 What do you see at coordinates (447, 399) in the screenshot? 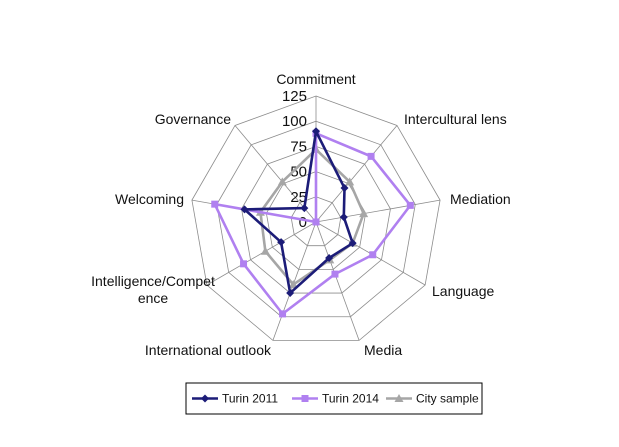
I see `legend-label: City sample` at bounding box center [447, 399].